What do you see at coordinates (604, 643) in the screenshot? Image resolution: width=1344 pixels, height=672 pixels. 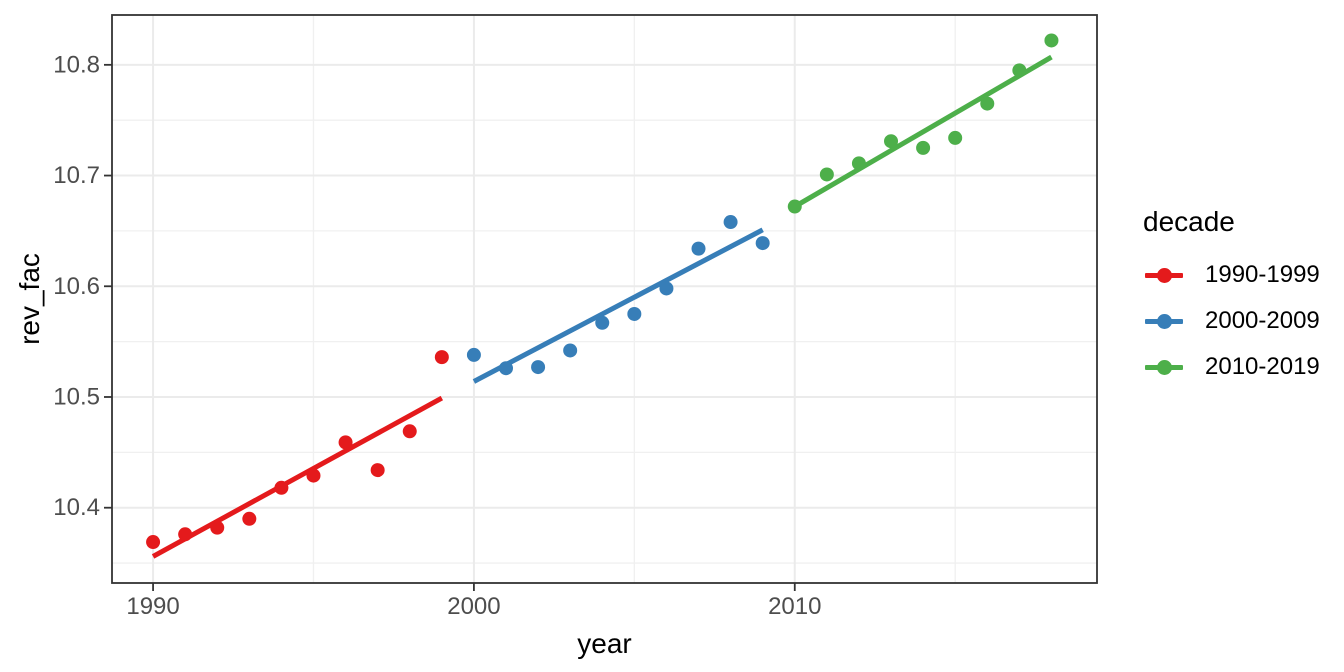 I see `x-axis-title: year` at bounding box center [604, 643].